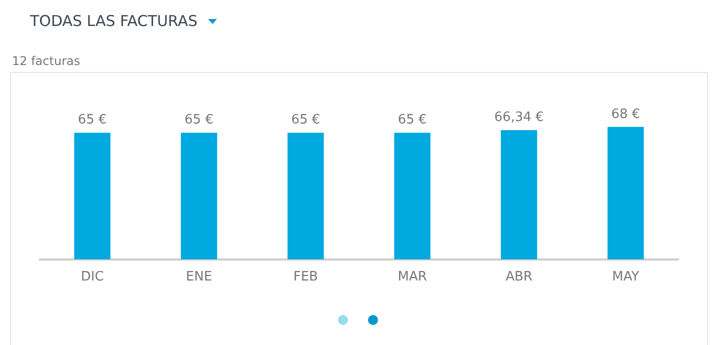  What do you see at coordinates (92, 277) in the screenshot?
I see `x-tick-label: DIC` at bounding box center [92, 277].